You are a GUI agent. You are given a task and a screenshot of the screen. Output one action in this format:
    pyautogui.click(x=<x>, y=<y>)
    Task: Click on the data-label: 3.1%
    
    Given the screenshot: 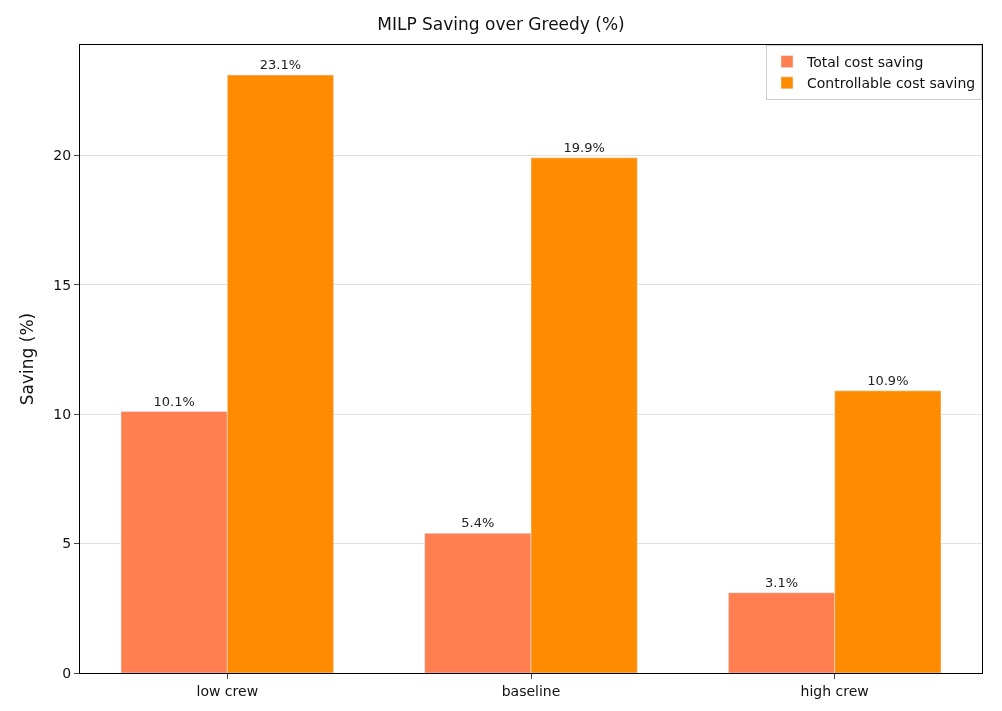 What is the action you would take?
    pyautogui.click(x=782, y=582)
    